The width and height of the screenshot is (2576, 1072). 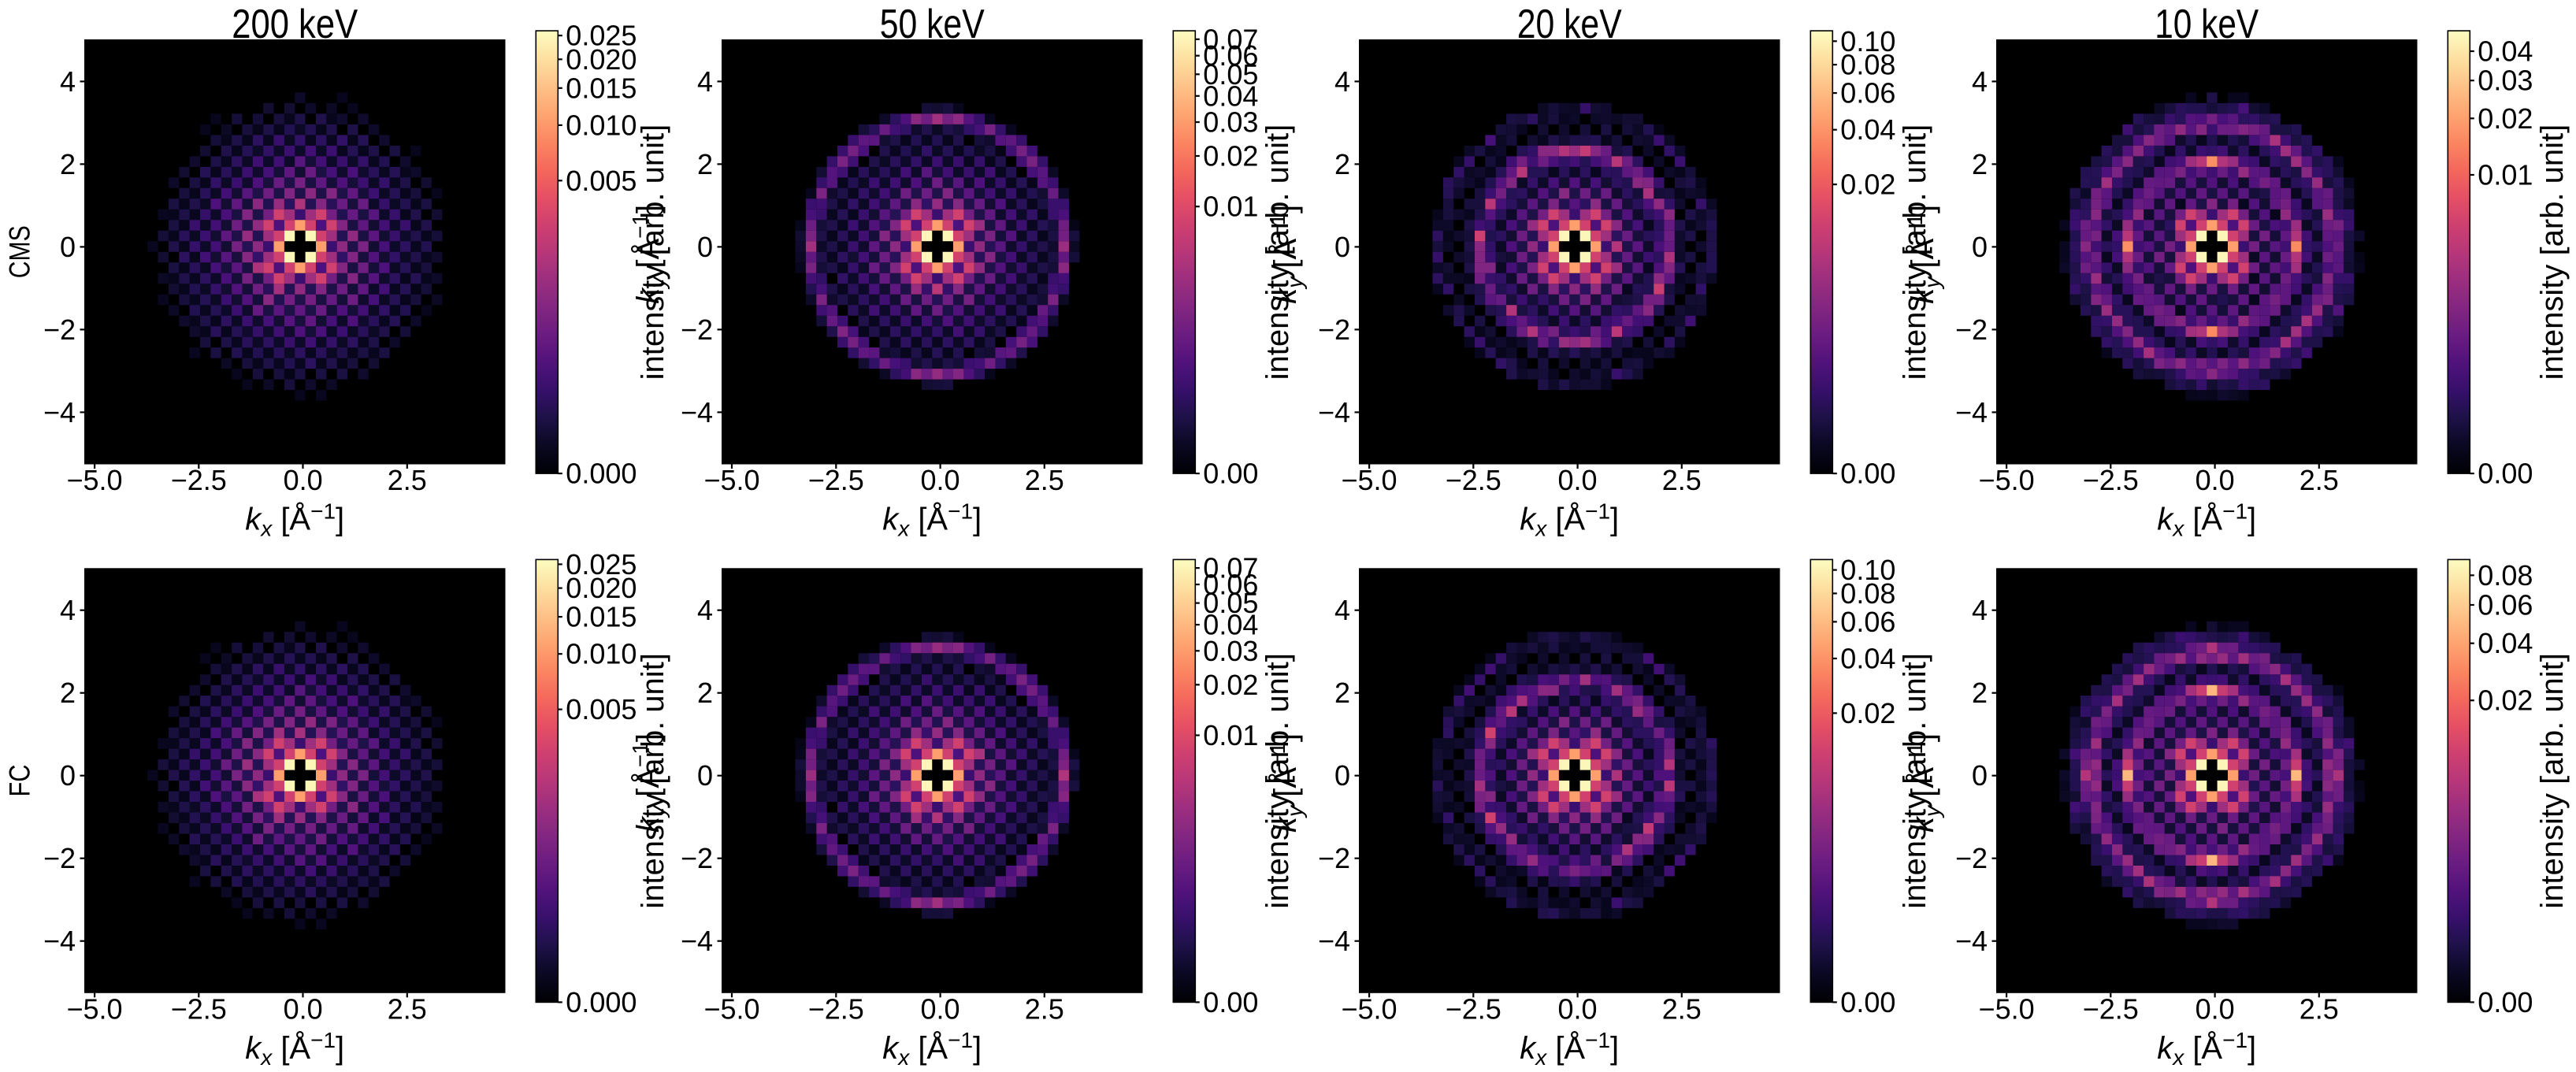 What do you see at coordinates (295, 24) in the screenshot?
I see `svg-text: 200 keV` at bounding box center [295, 24].